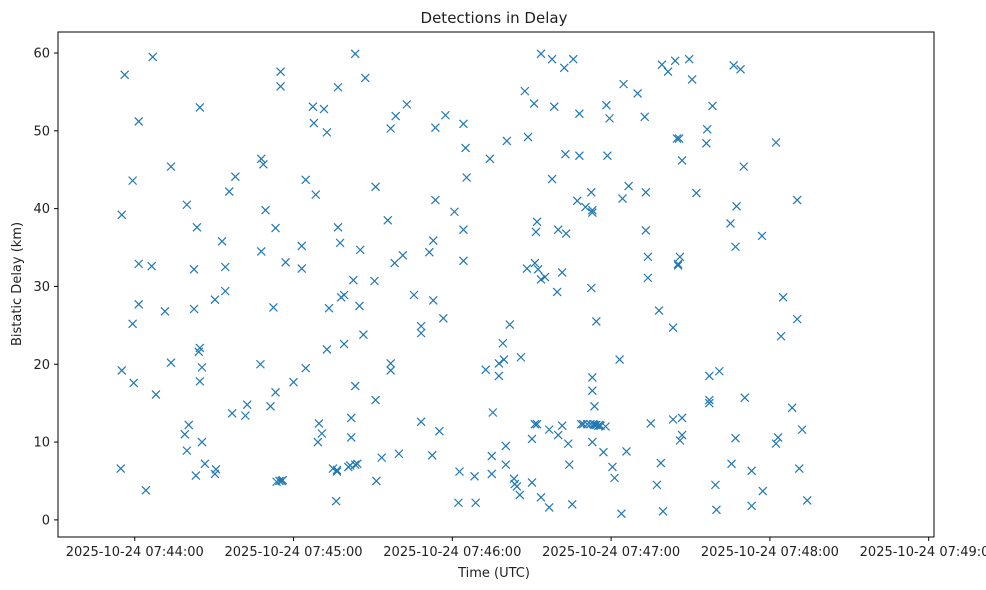 This screenshot has width=986, height=590. What do you see at coordinates (494, 18) in the screenshot?
I see `chart-title: Detections in Delay` at bounding box center [494, 18].